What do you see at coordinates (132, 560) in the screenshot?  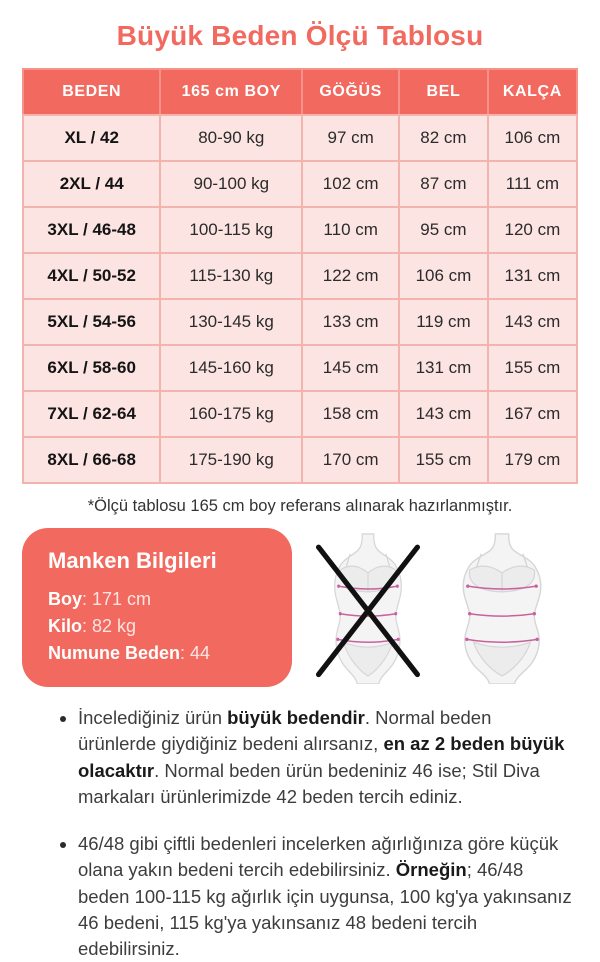 I see `model-info-title: Manken Bilgileri` at bounding box center [132, 560].